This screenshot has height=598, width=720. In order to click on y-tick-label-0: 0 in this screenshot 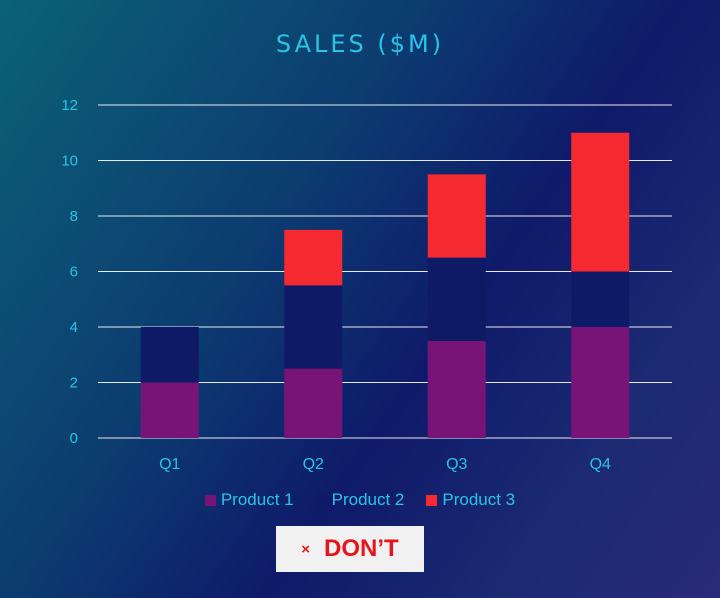, I will do `click(74, 438)`.